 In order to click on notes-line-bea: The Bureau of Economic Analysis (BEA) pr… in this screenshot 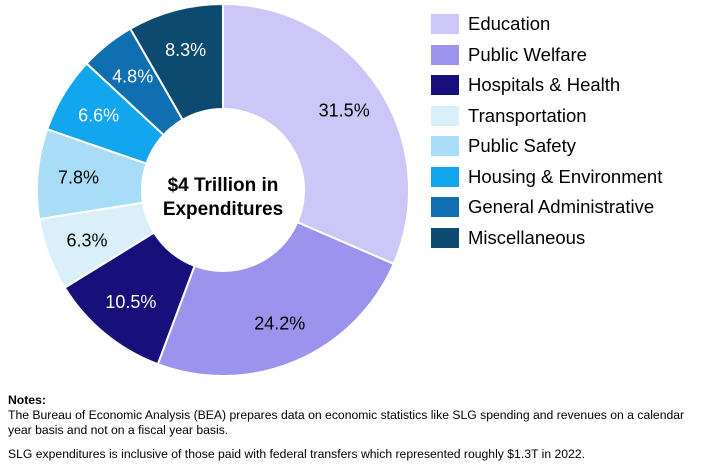, I will do `click(346, 422)`.